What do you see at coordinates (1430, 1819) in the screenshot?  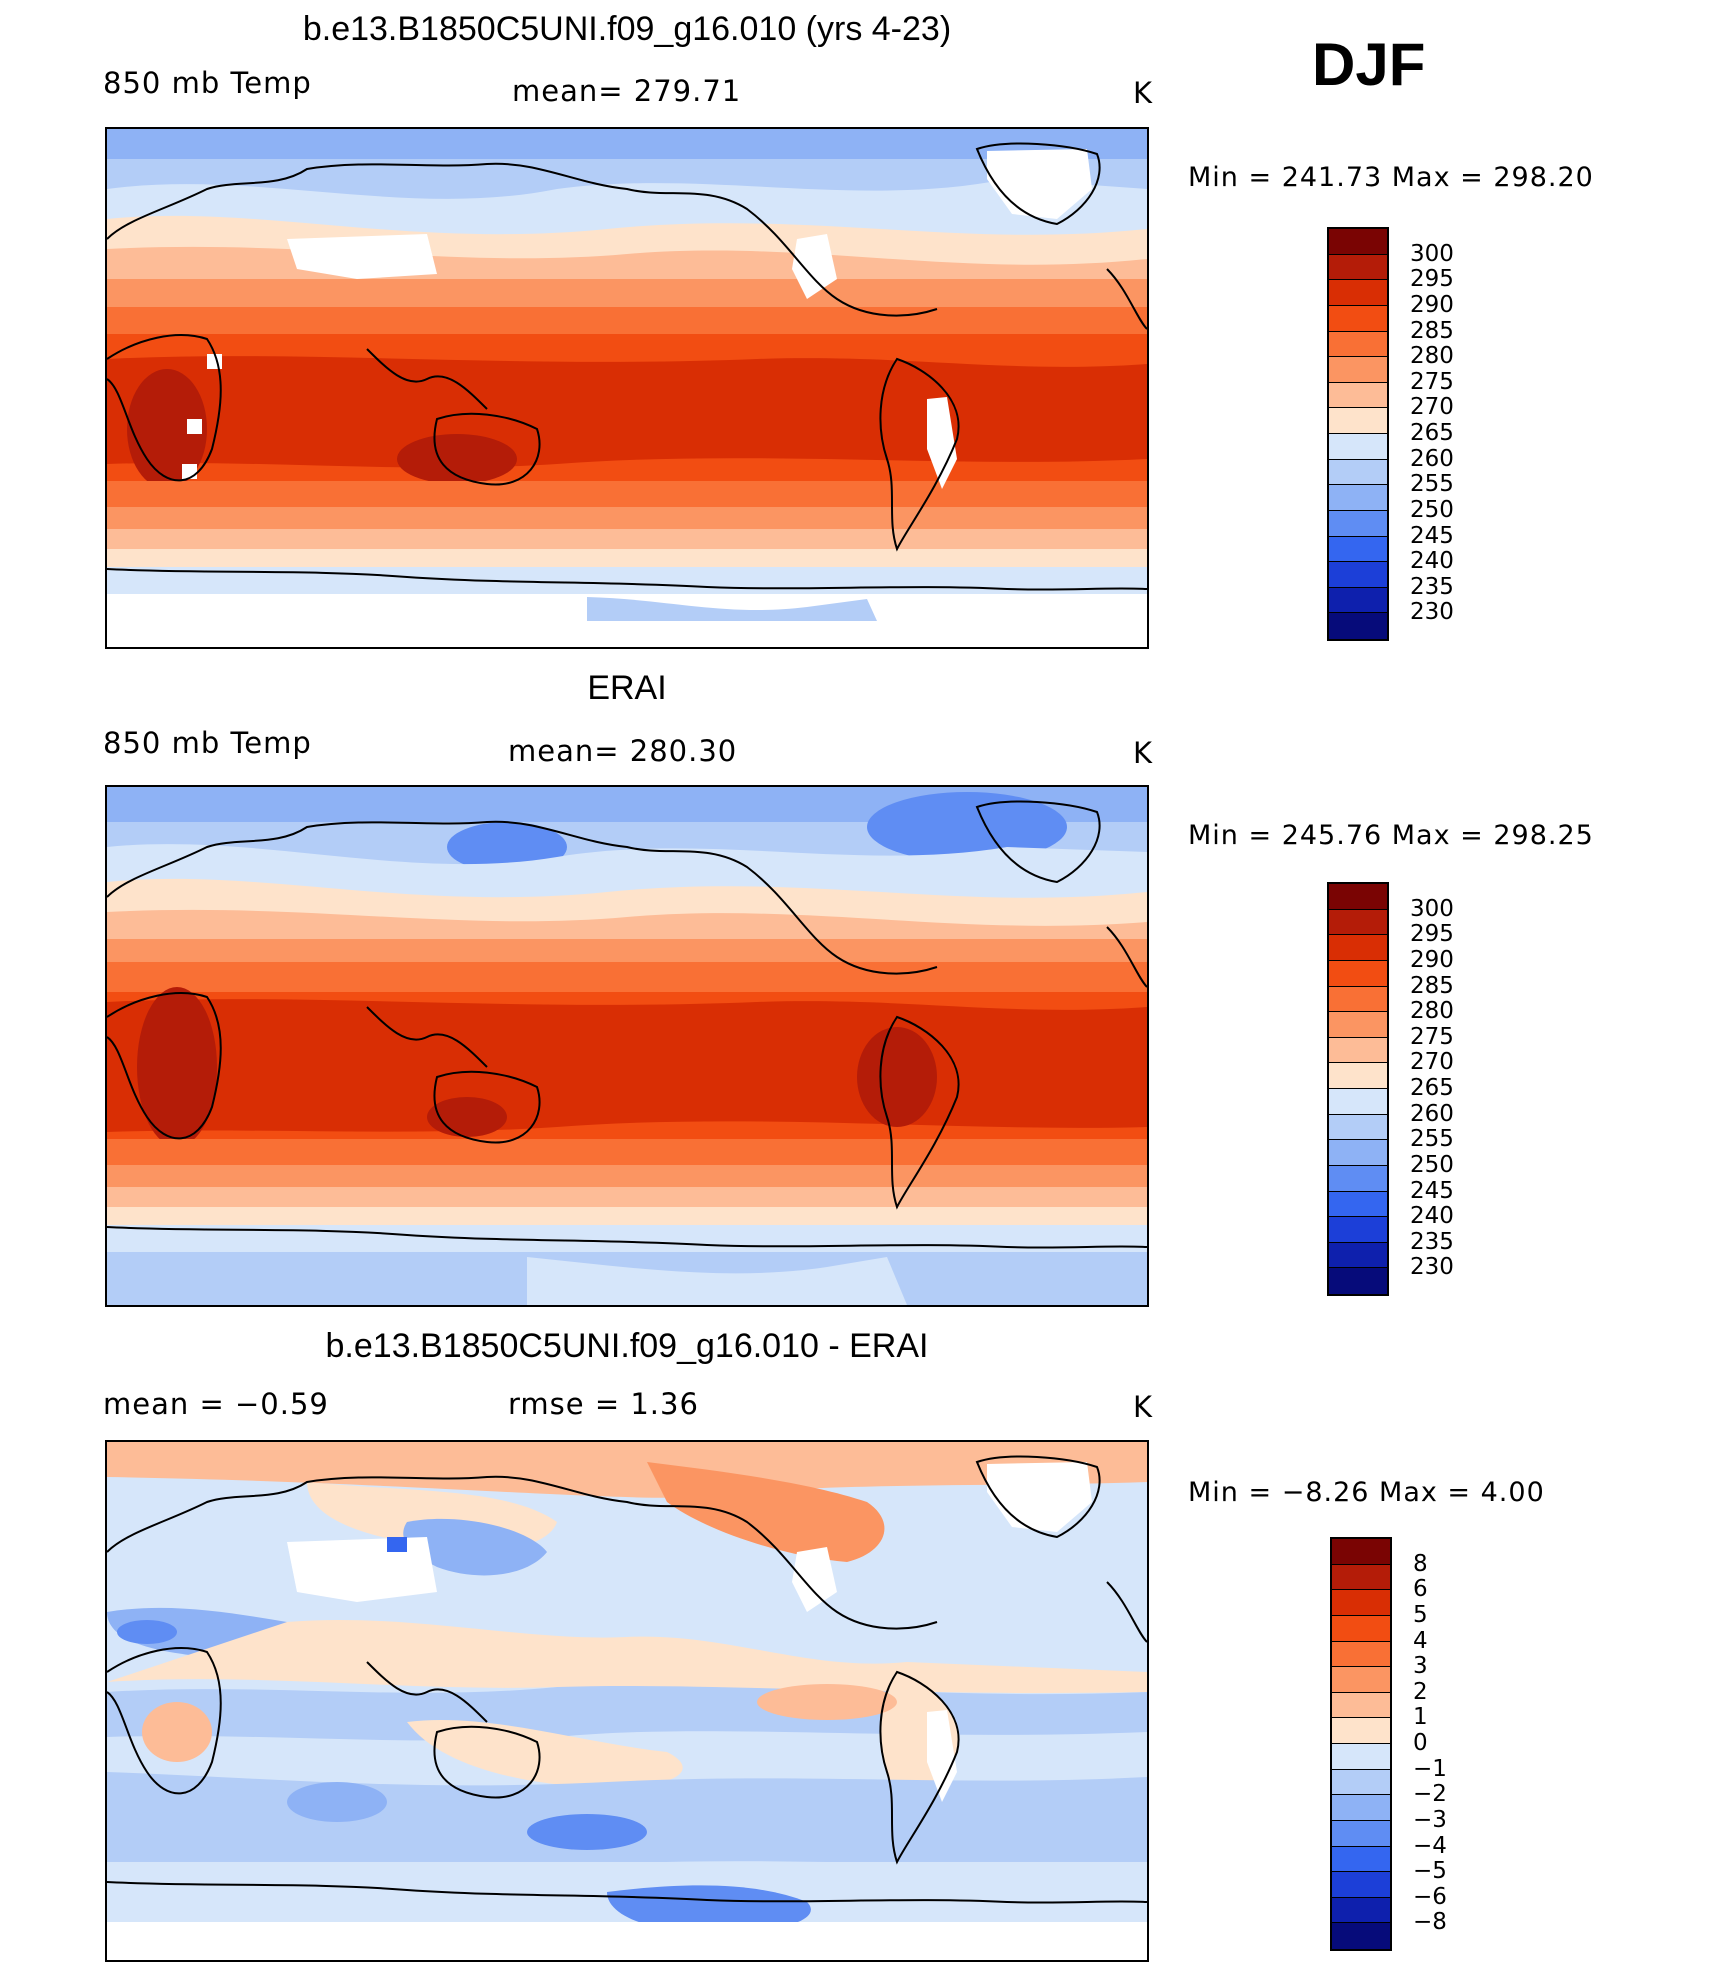 I see `colorbar-tick-label: −3` at bounding box center [1430, 1819].